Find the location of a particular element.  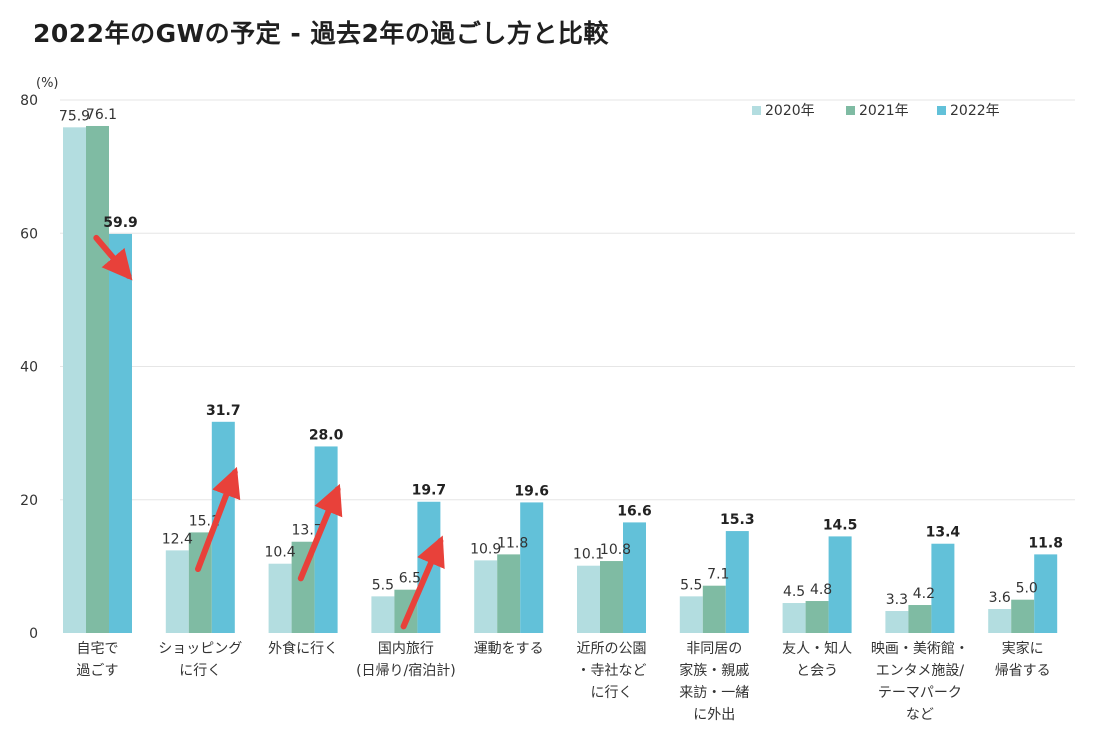

data-label: 19.7 is located at coordinates (429, 491).